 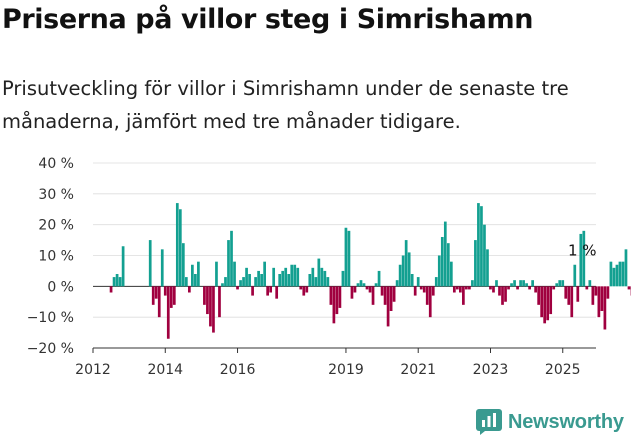 What do you see at coordinates (418, 370) in the screenshot?
I see `x-tick-label: 2021` at bounding box center [418, 370].